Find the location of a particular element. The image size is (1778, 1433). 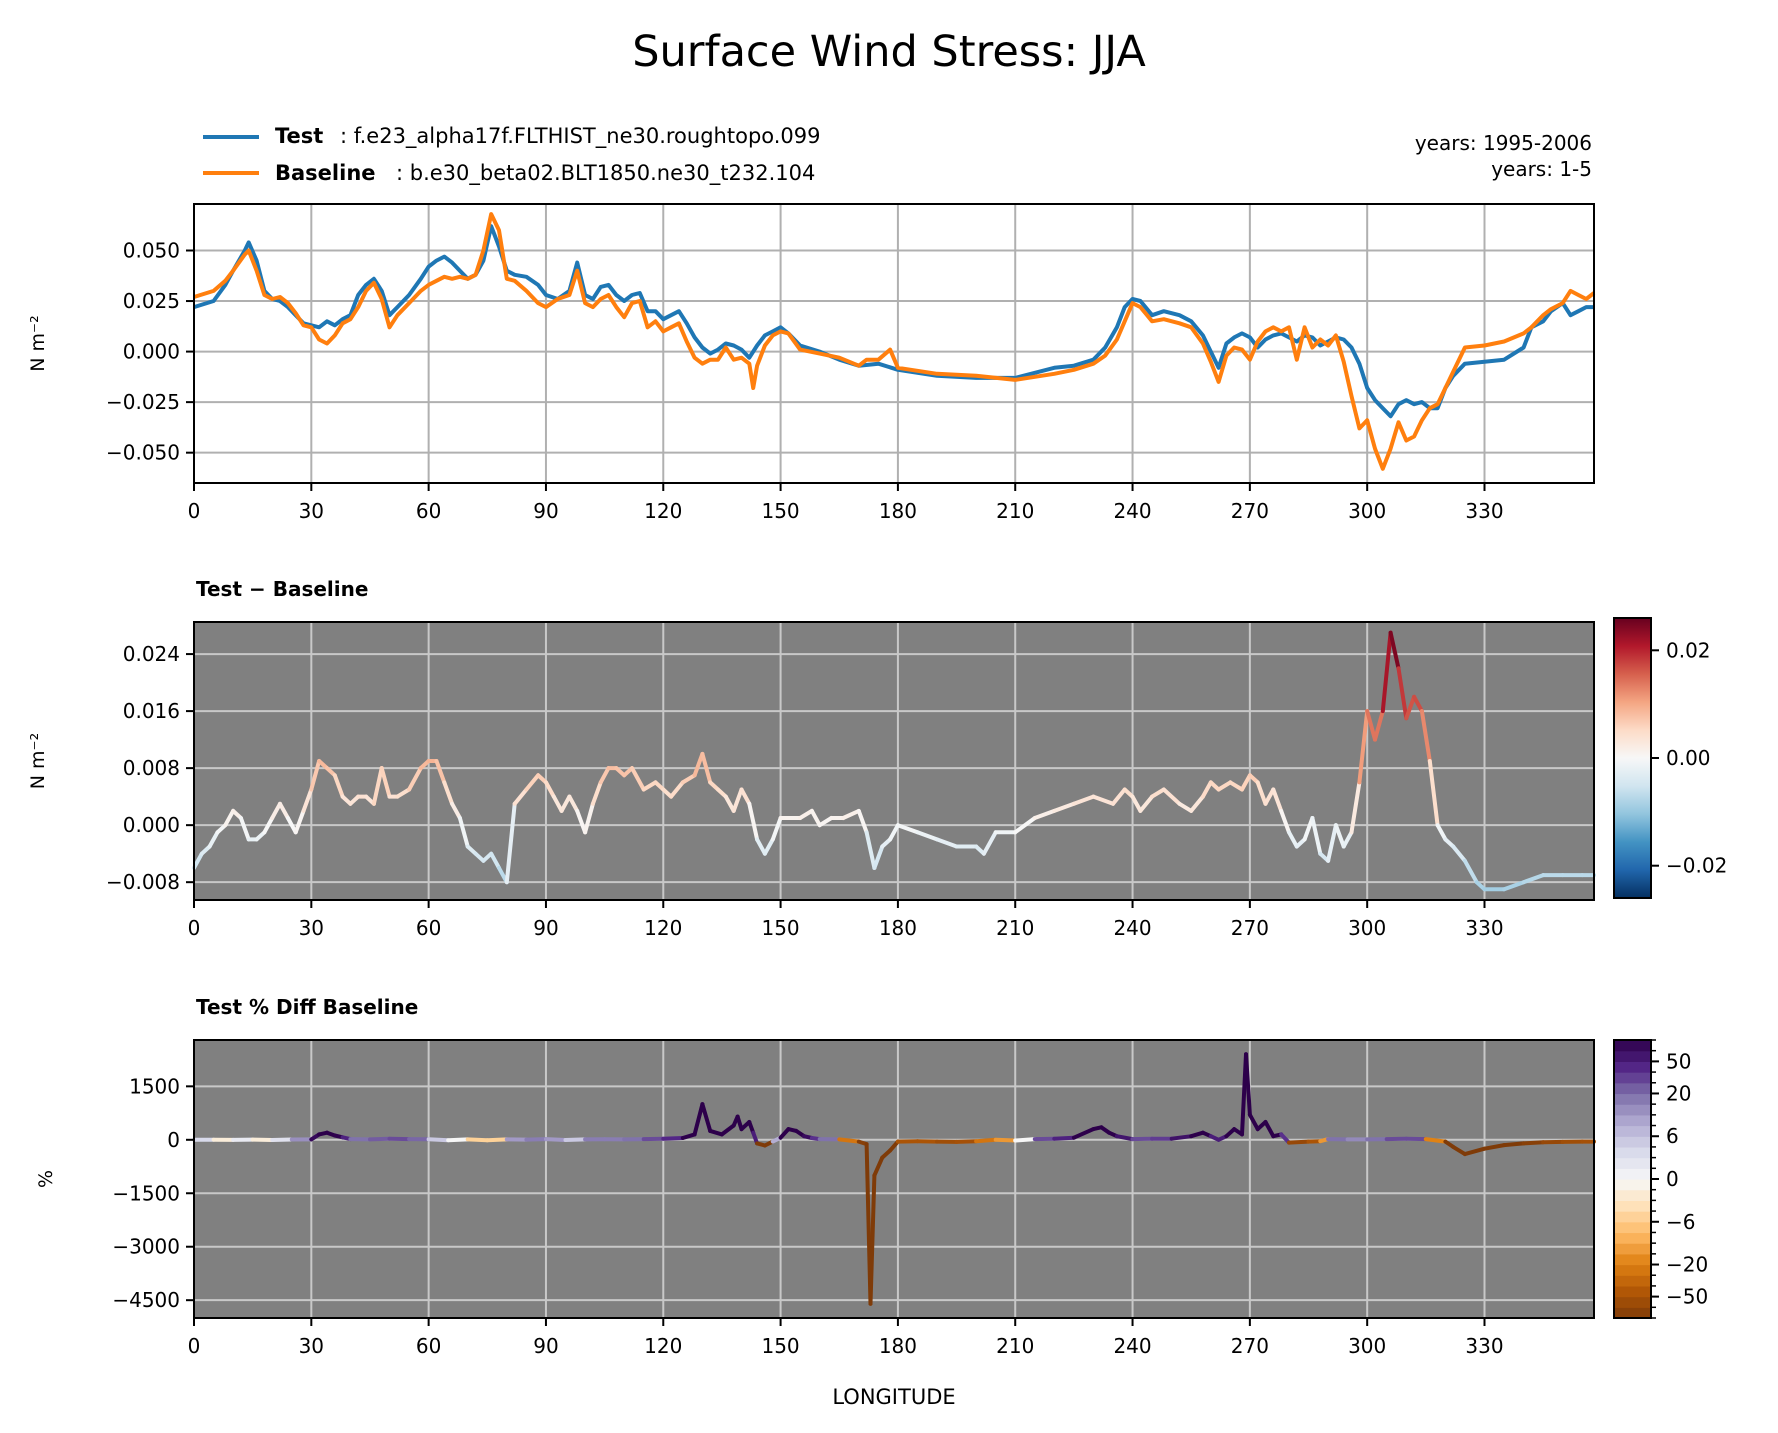

colorbar-tick-label: 50 is located at coordinates (1678, 1061).